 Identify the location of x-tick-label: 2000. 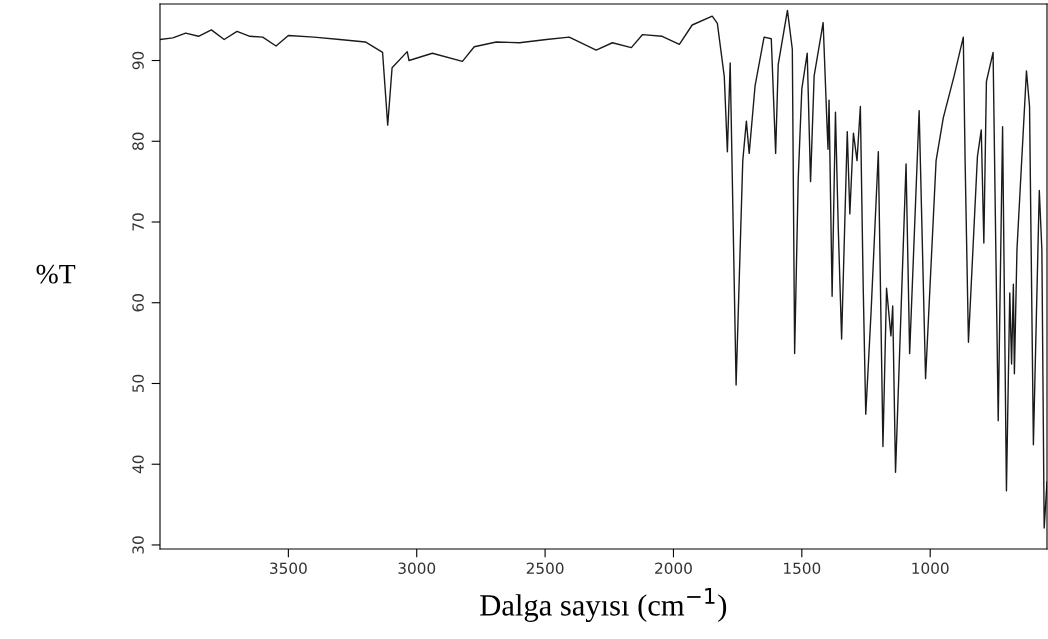
(673, 568).